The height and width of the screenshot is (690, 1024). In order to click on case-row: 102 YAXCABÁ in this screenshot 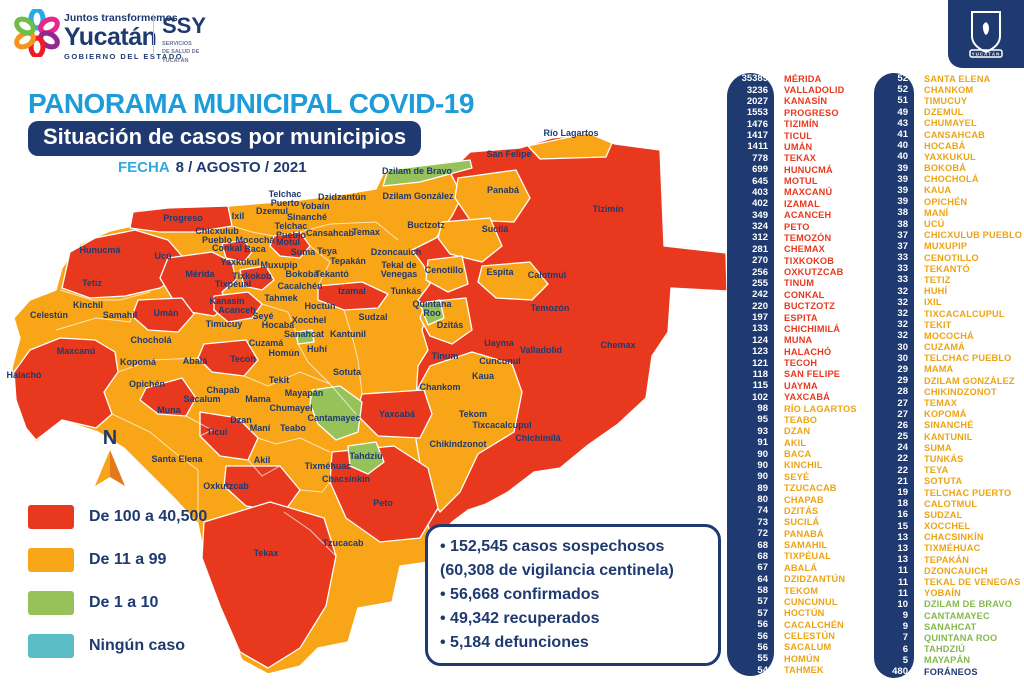, I will do `click(792, 397)`.